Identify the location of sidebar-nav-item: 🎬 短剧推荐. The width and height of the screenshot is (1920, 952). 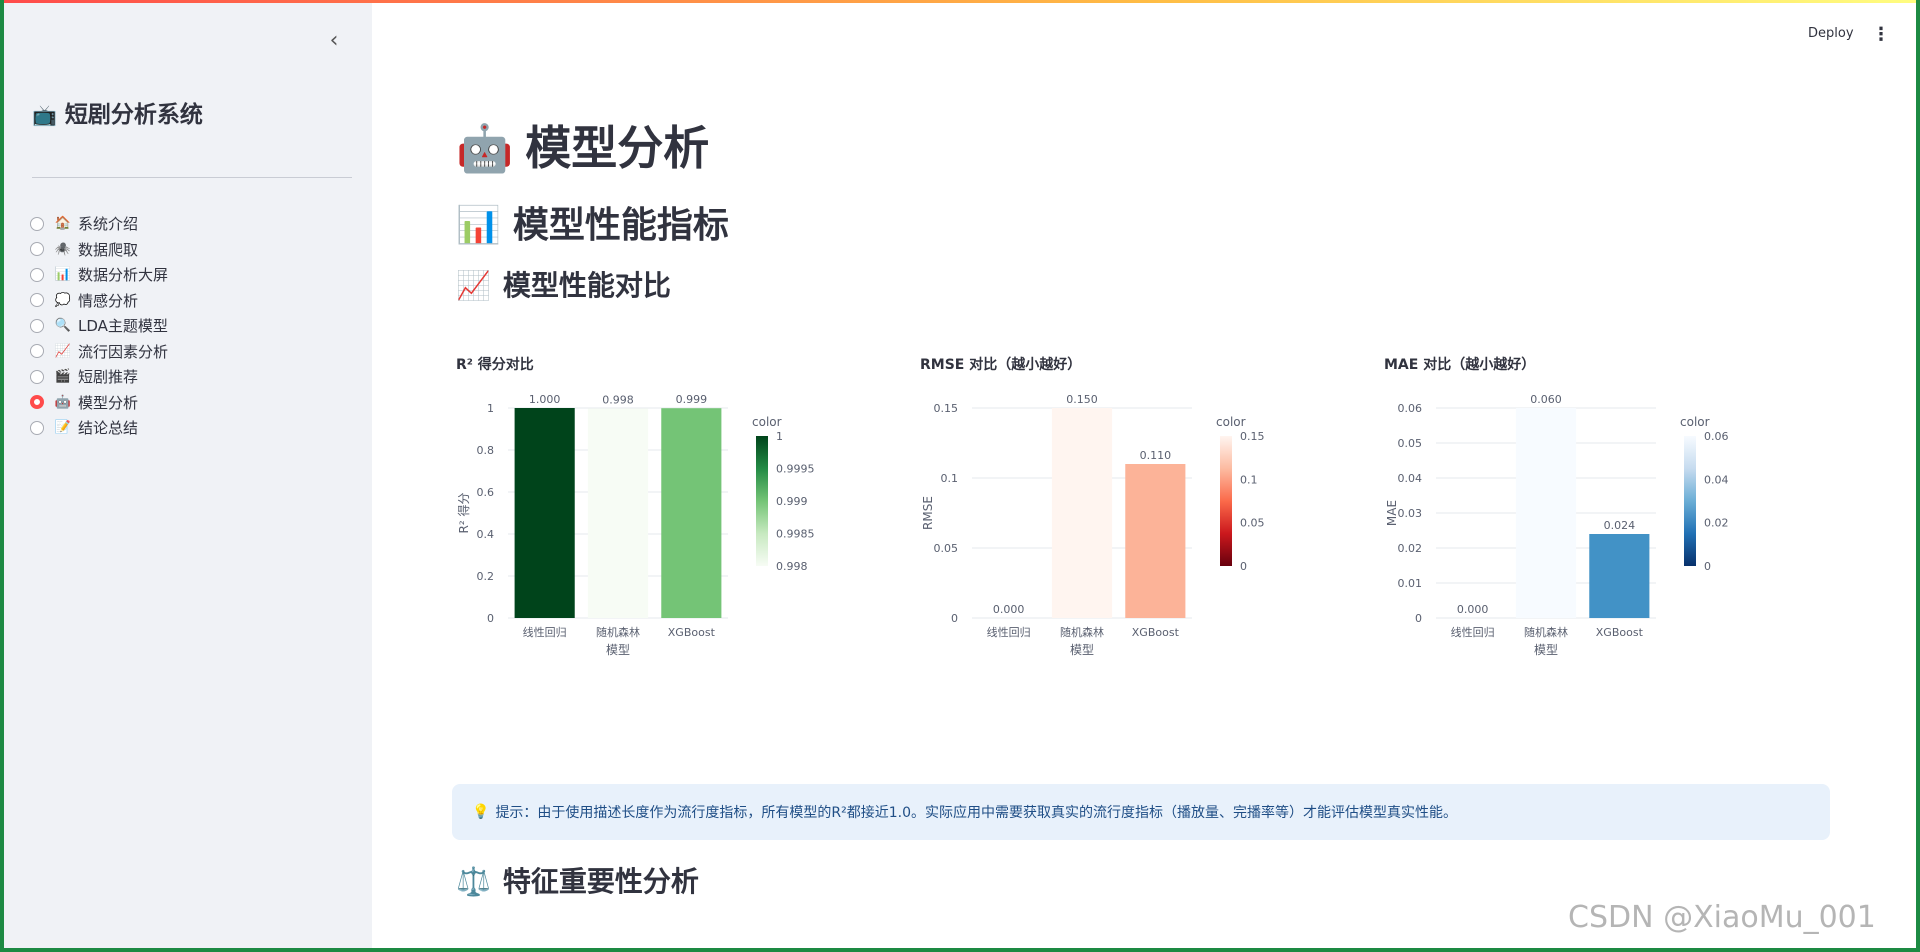
(99, 377).